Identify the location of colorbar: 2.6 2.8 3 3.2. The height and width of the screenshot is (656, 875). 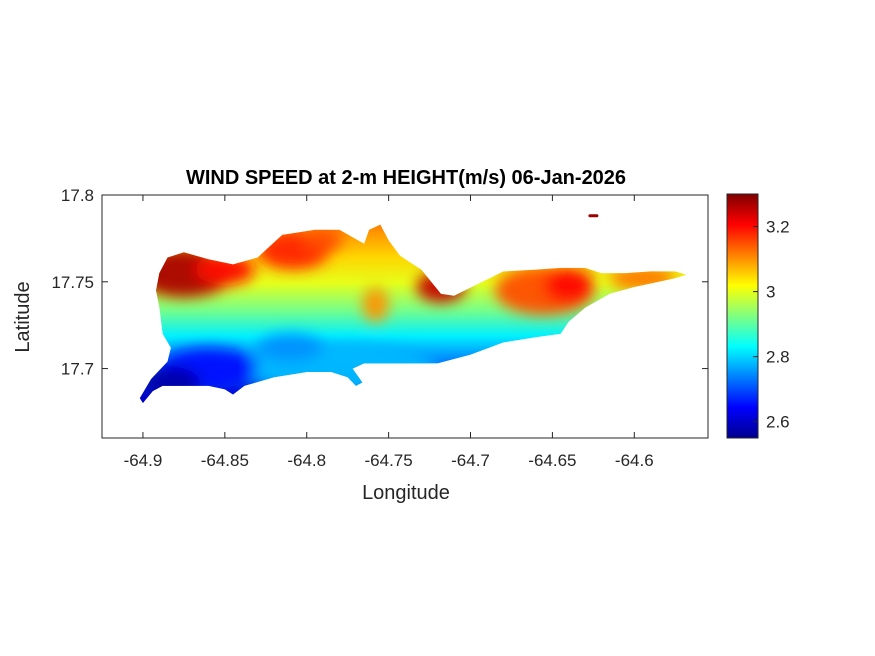
(758, 316).